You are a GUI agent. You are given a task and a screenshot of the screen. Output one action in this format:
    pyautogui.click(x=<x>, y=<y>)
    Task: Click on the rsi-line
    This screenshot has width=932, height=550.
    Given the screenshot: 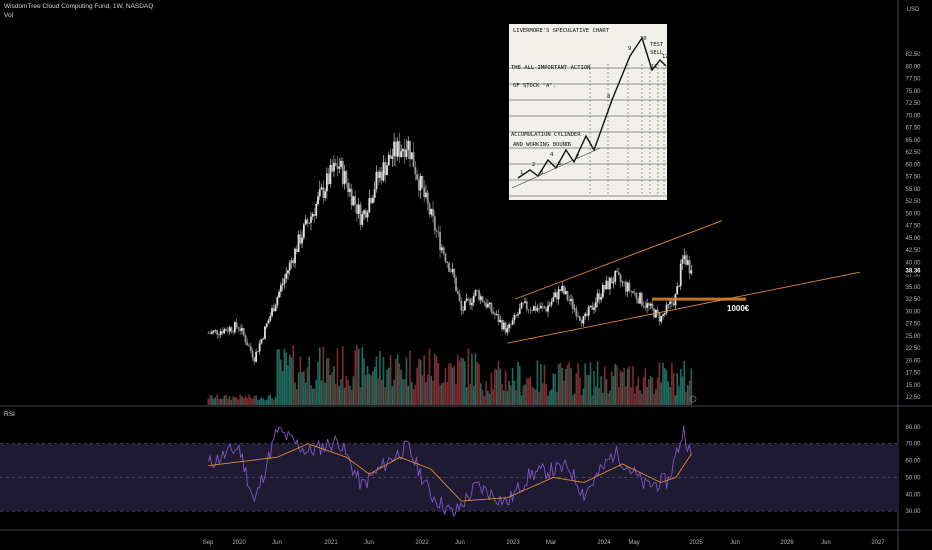 What is the action you would take?
    pyautogui.click(x=449, y=471)
    